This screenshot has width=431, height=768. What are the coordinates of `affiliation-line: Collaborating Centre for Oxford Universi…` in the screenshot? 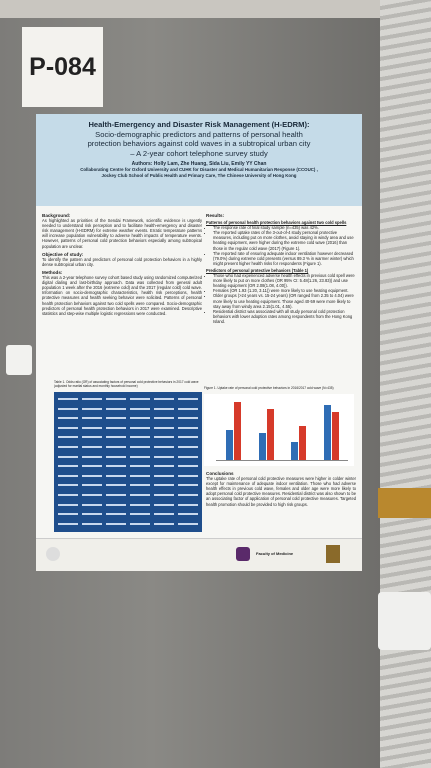 It's located at (199, 170).